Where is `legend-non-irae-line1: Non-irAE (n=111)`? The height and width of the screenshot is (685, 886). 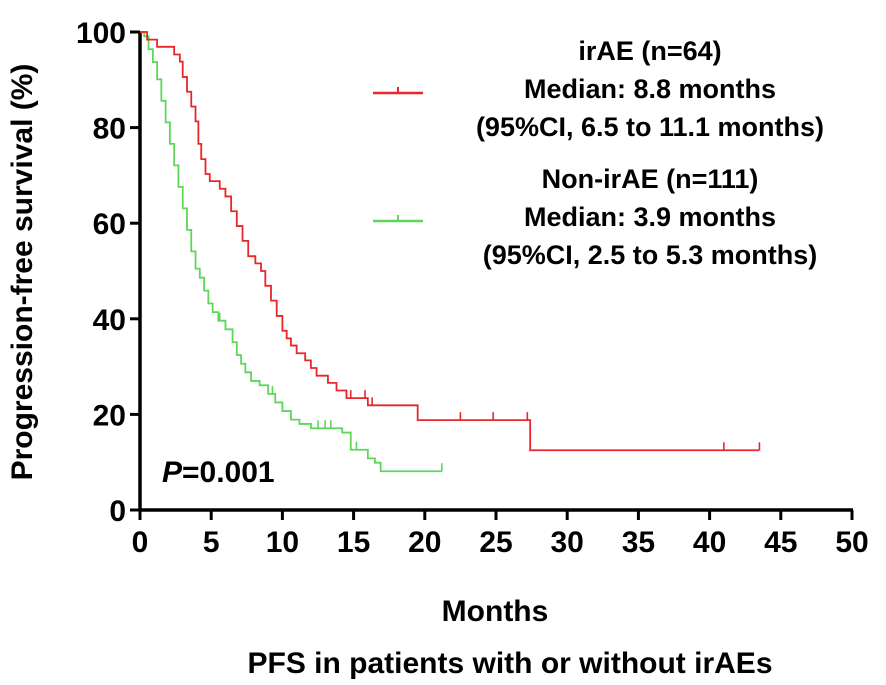
legend-non-irae-line1: Non-irAE (n=111) is located at coordinates (650, 179).